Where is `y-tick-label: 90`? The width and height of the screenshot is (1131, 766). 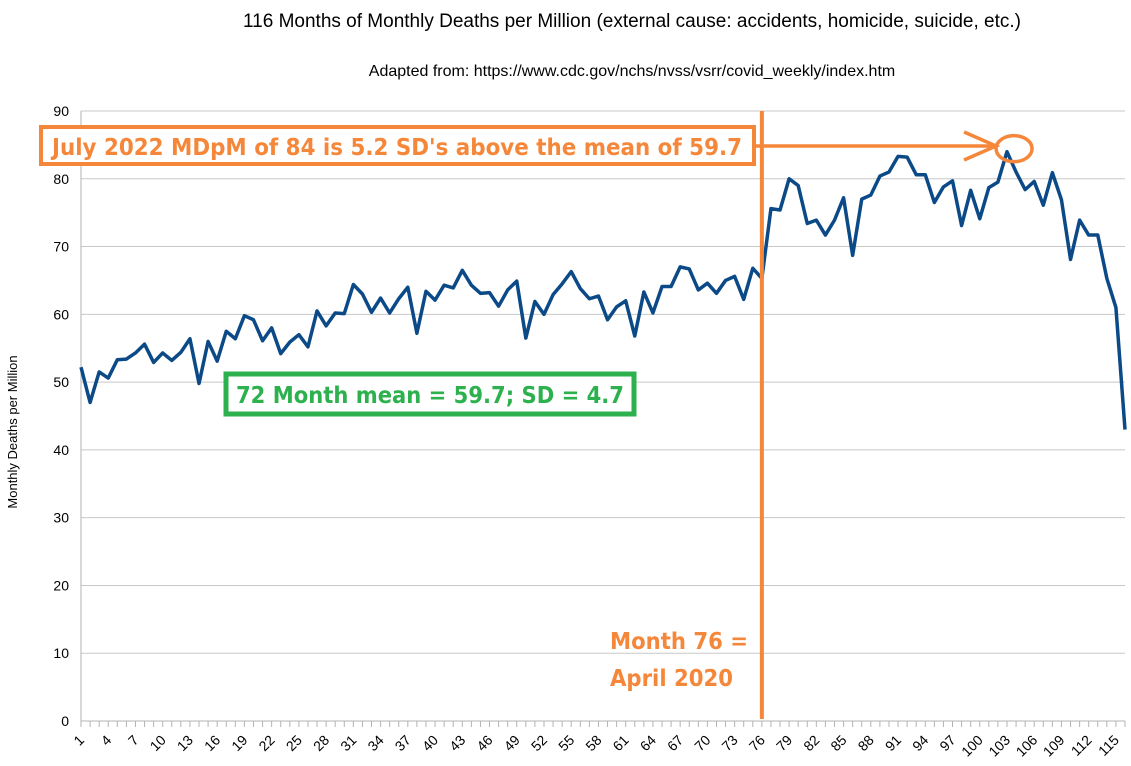 y-tick-label: 90 is located at coordinates (61, 111).